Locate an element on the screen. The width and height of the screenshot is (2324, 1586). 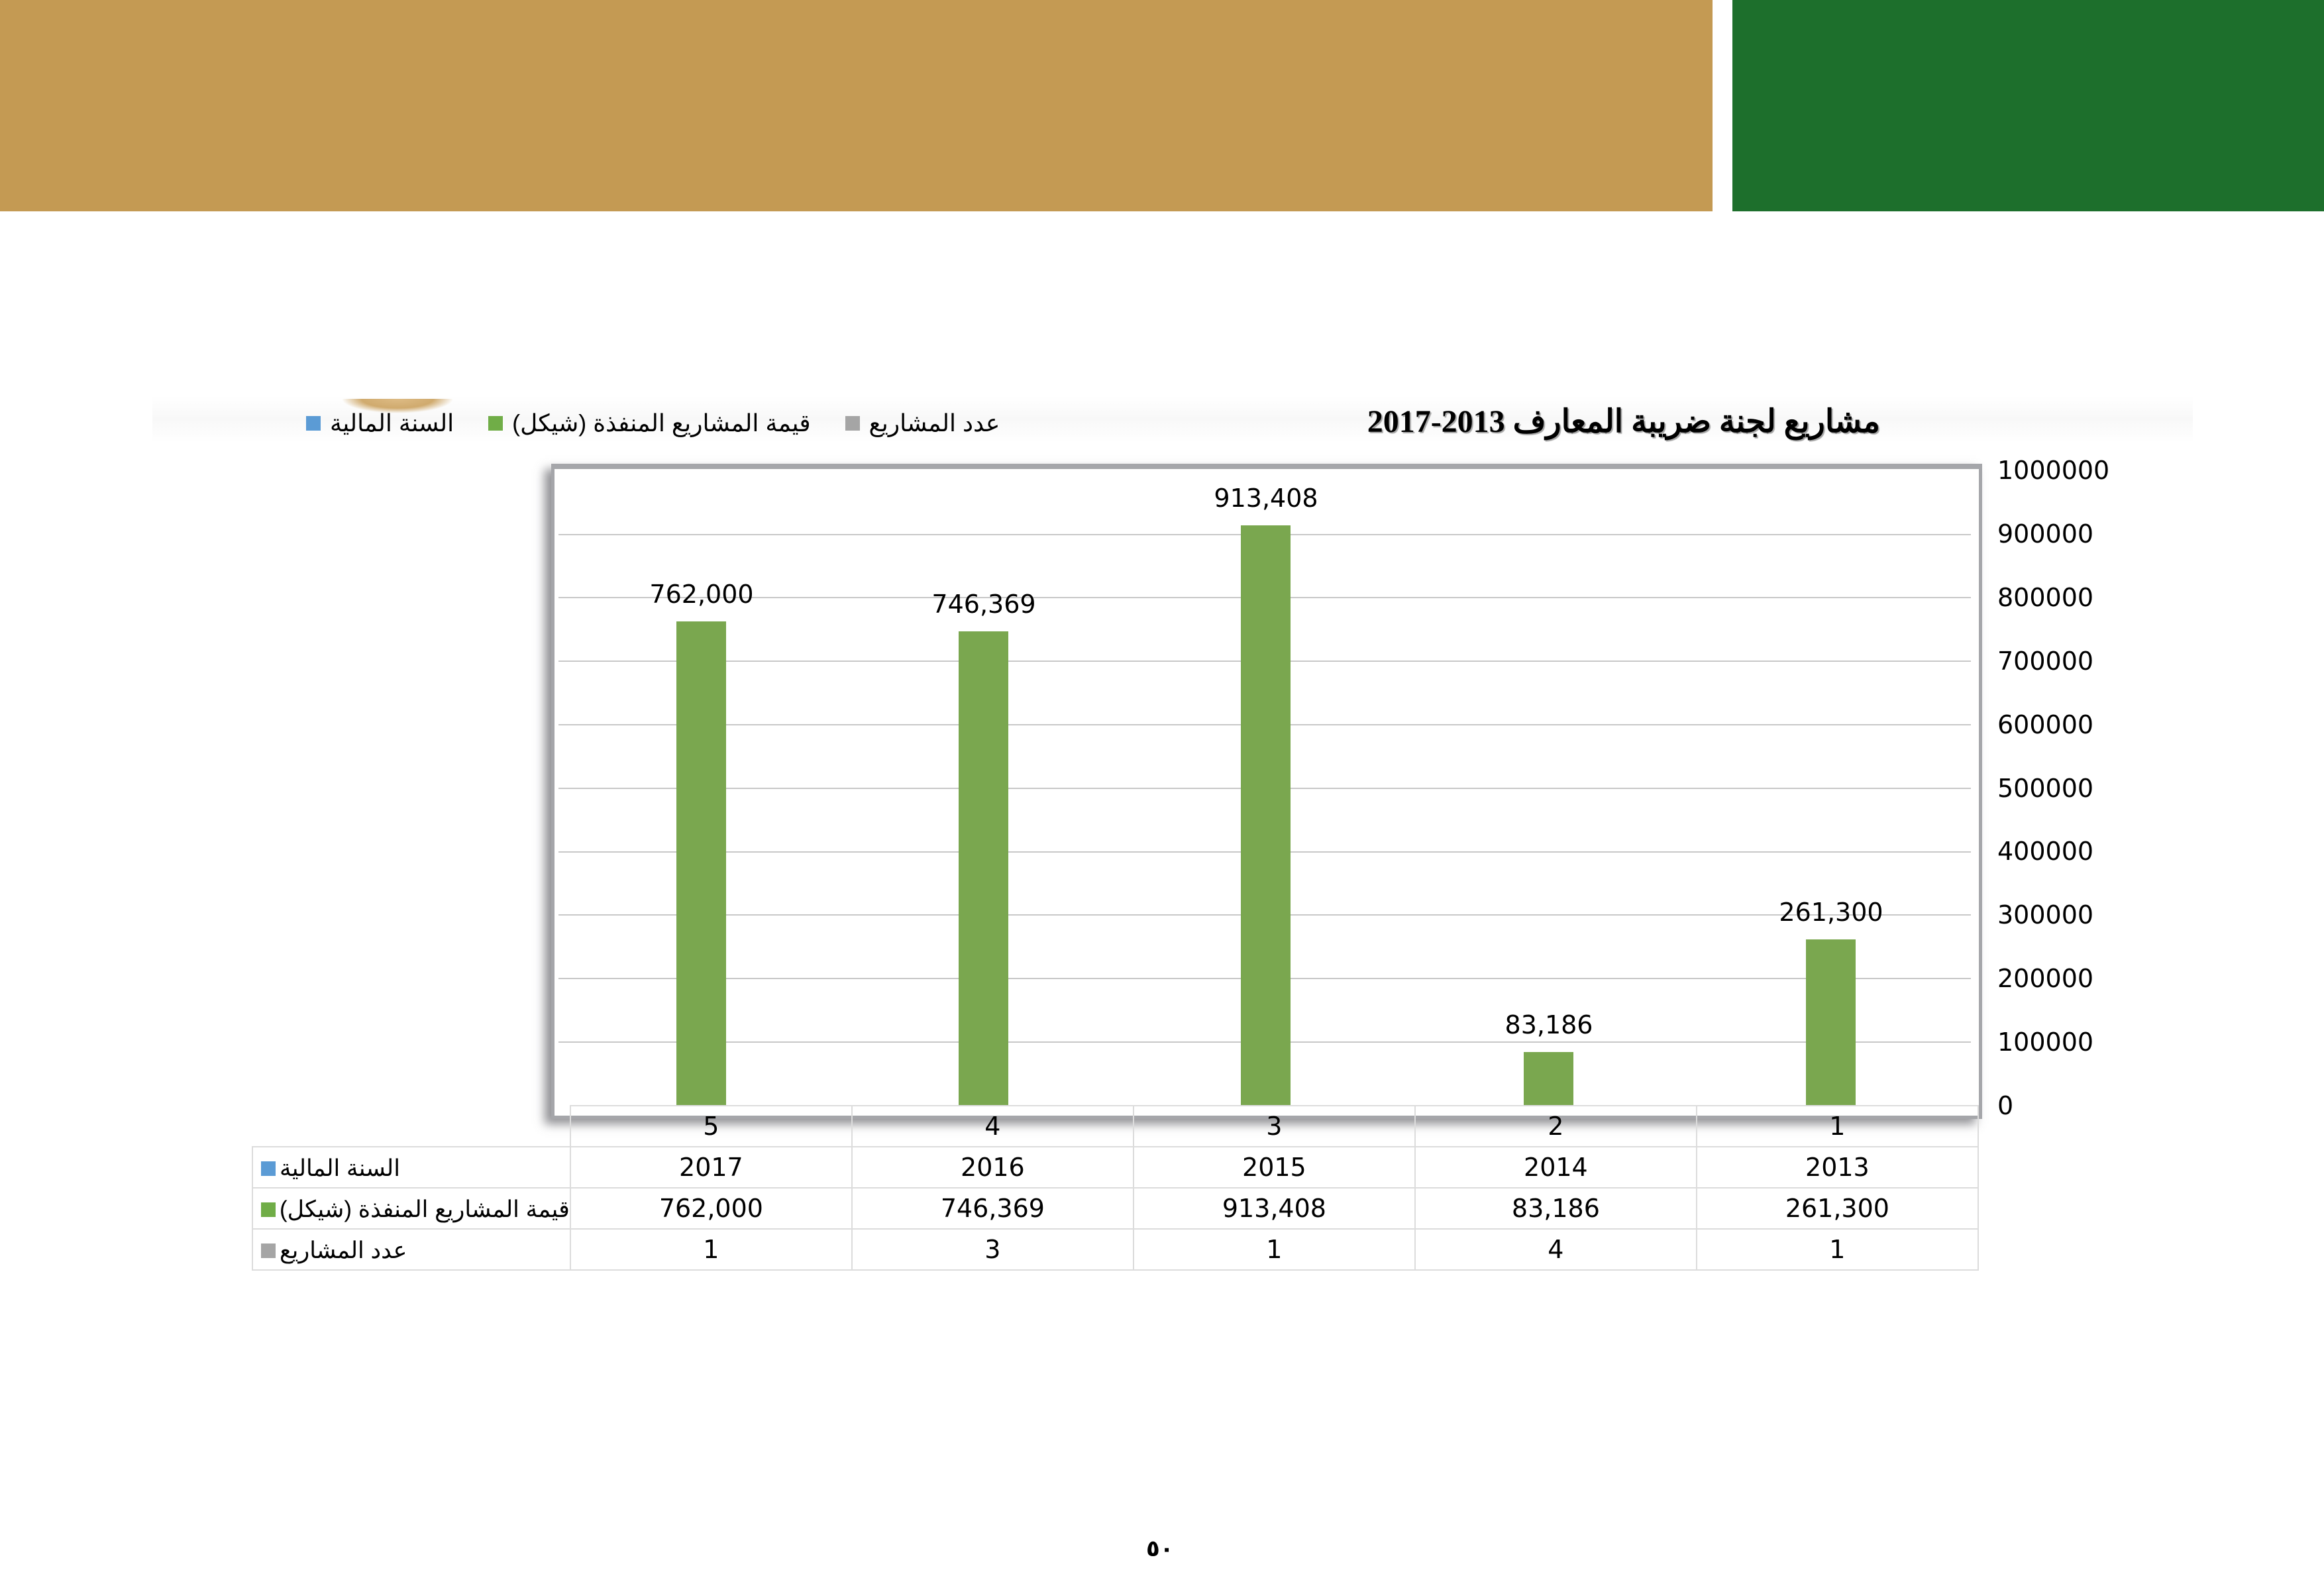
bar-label: 913,408 is located at coordinates (1266, 498).